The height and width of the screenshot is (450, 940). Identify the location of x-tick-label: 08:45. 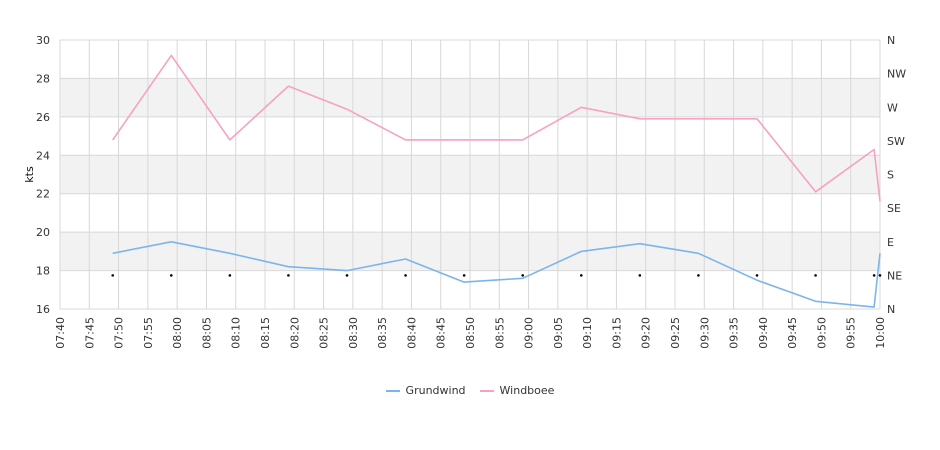
(441, 333).